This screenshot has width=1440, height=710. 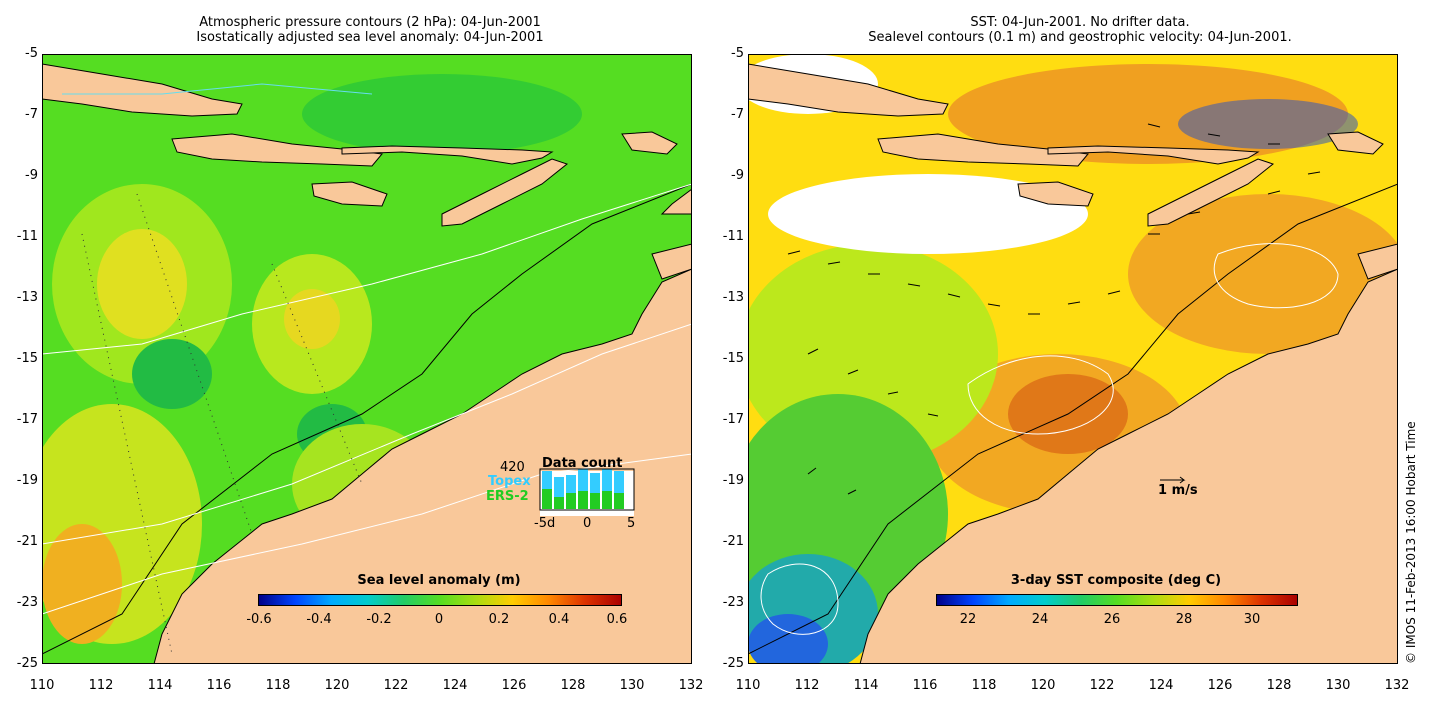 I want to click on sla-colorbar-tick: -0.4, so click(x=319, y=619).